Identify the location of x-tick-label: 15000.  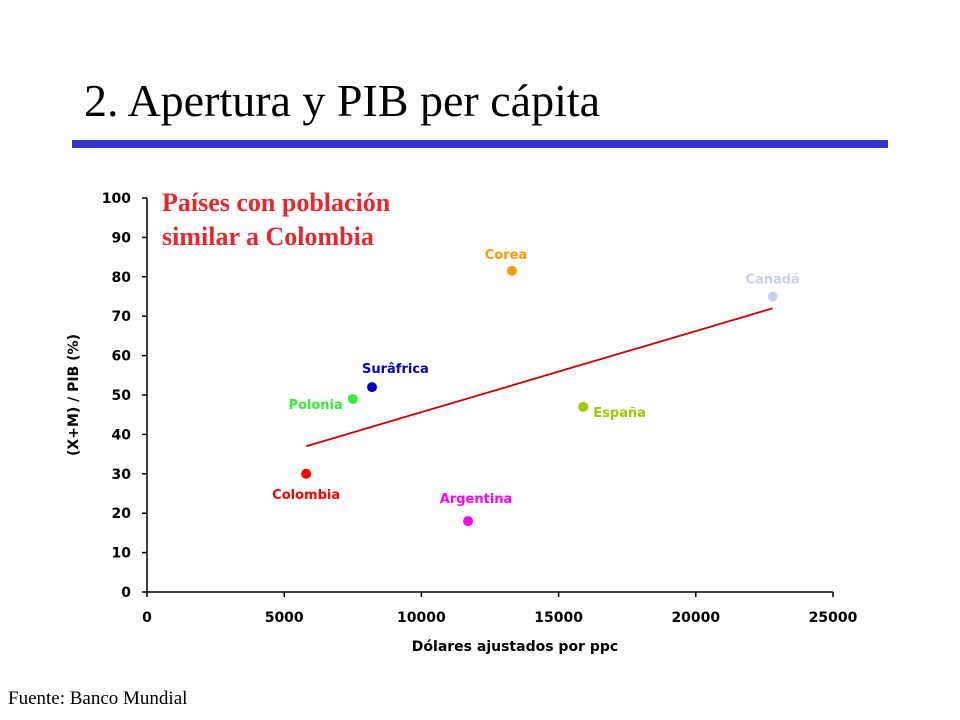
(558, 618).